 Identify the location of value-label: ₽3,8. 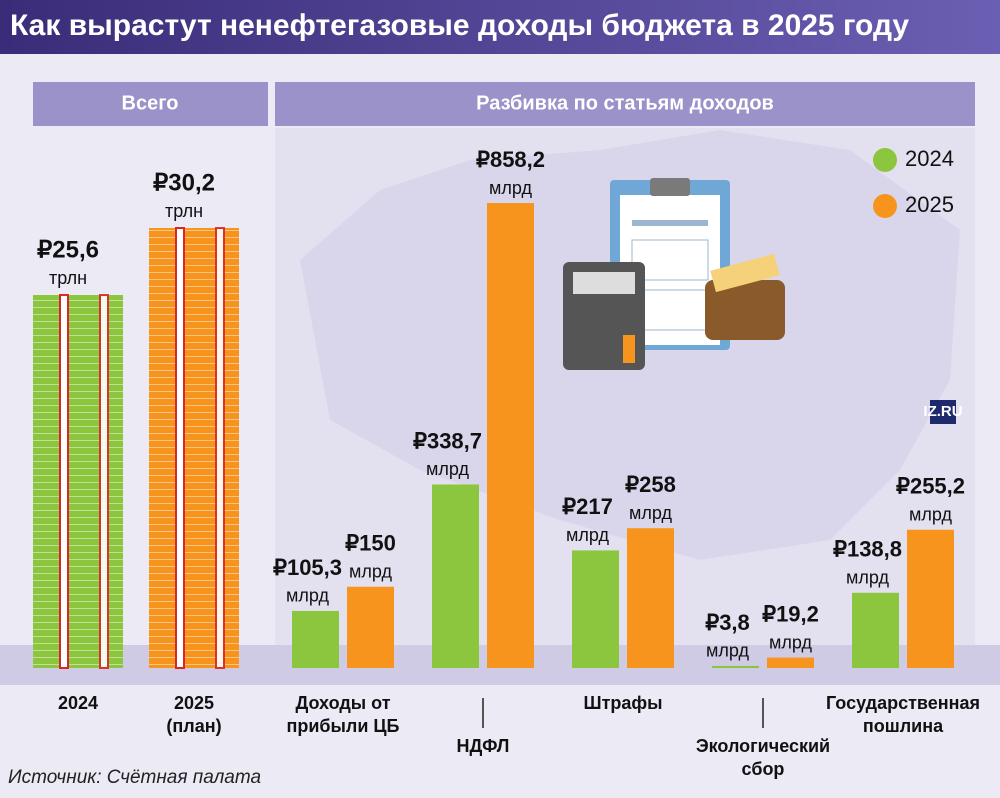
(727, 622).